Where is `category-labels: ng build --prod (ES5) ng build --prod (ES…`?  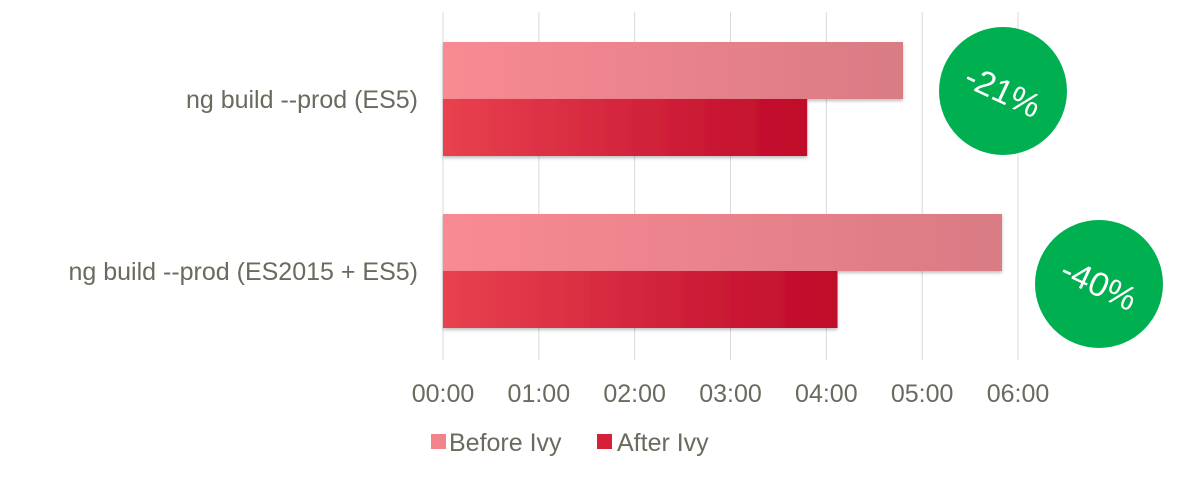
category-labels: ng build --prod (ES5) ng build --prod (ES… is located at coordinates (243, 186).